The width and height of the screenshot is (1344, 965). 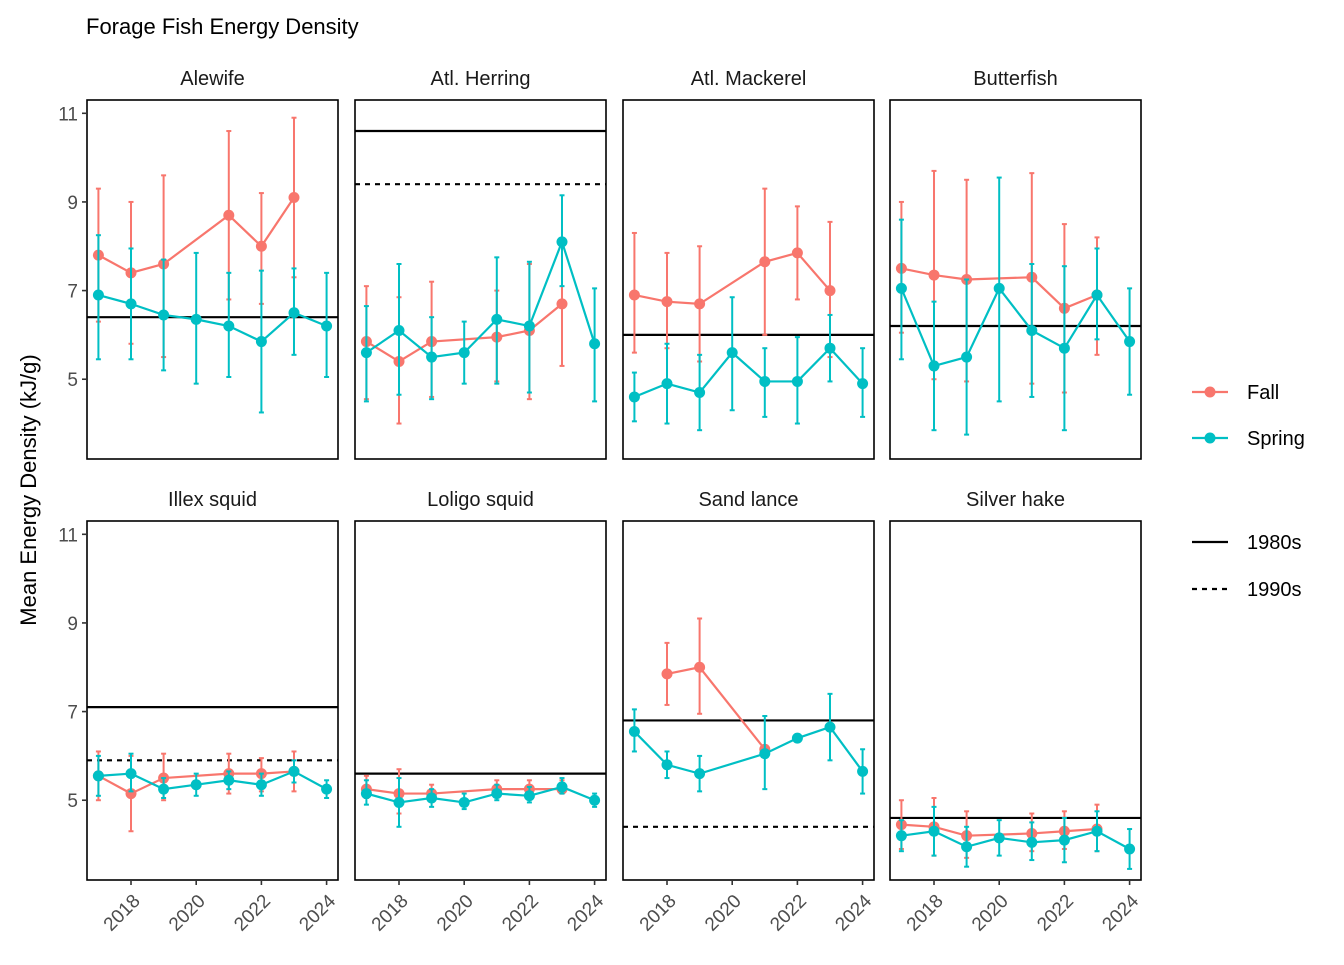 I want to click on x-tick-label: 2020, so click(x=455, y=913).